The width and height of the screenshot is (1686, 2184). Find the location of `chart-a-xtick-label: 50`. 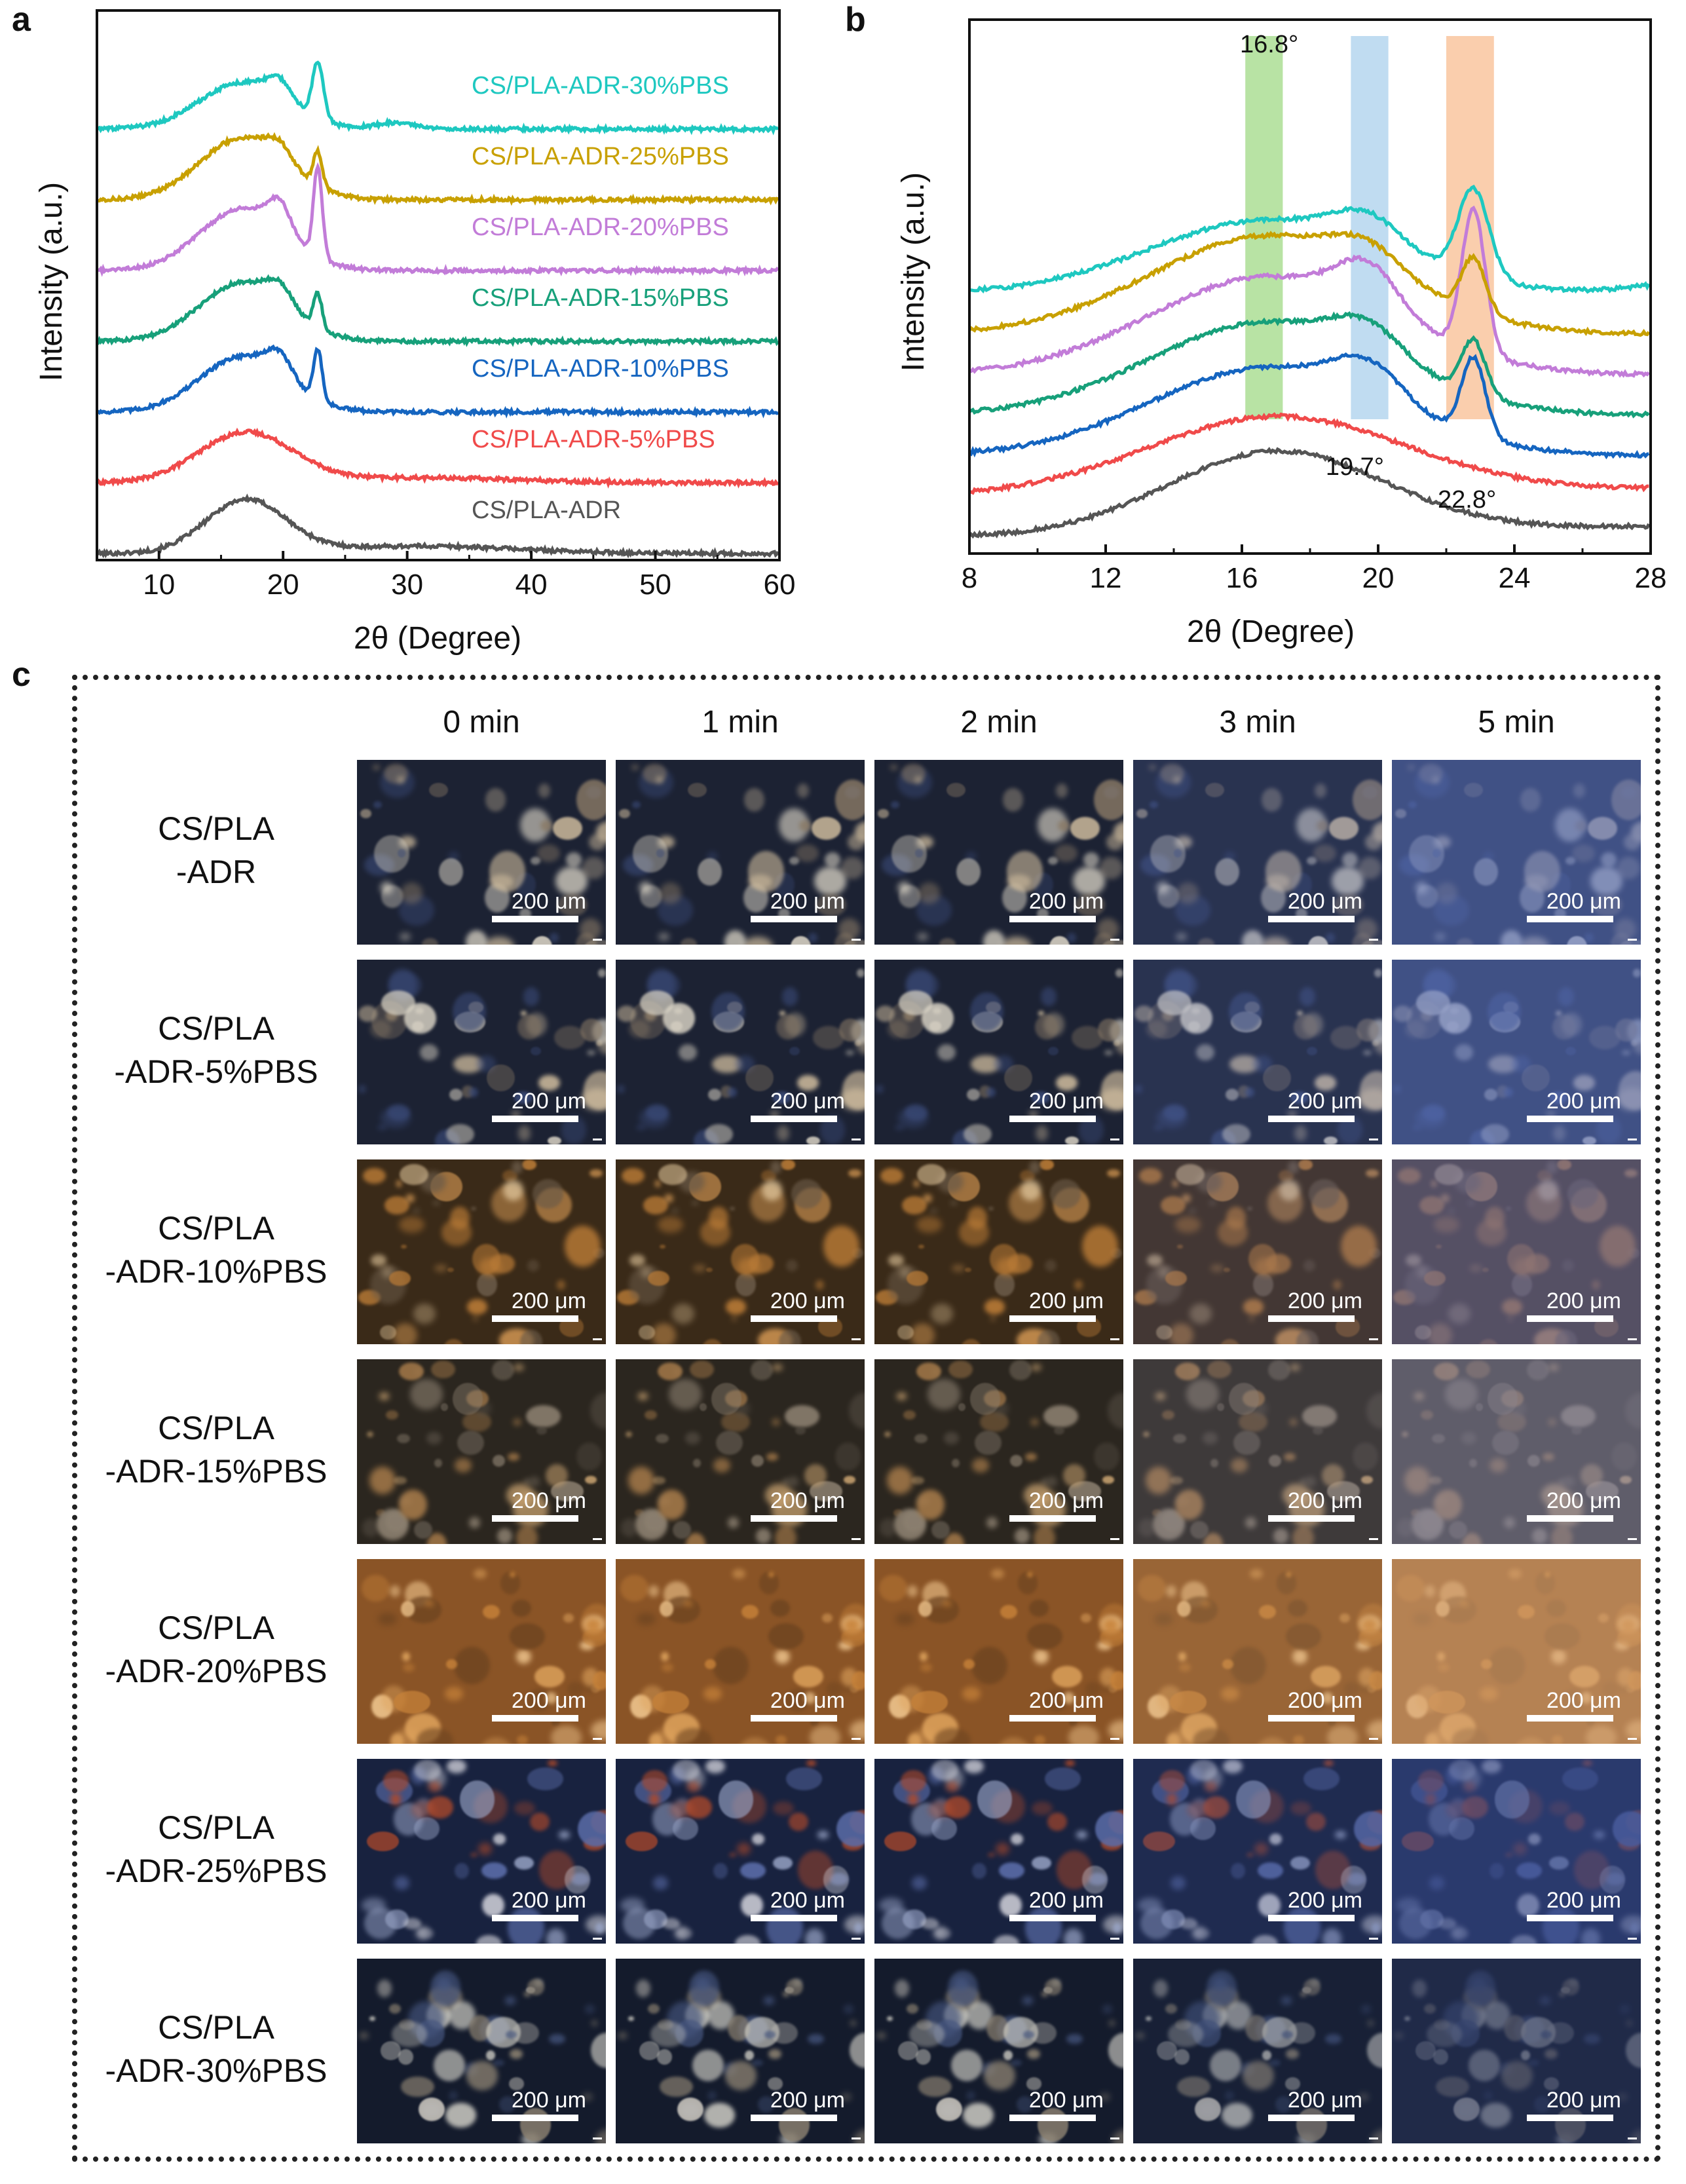

chart-a-xtick-label: 50 is located at coordinates (655, 585).